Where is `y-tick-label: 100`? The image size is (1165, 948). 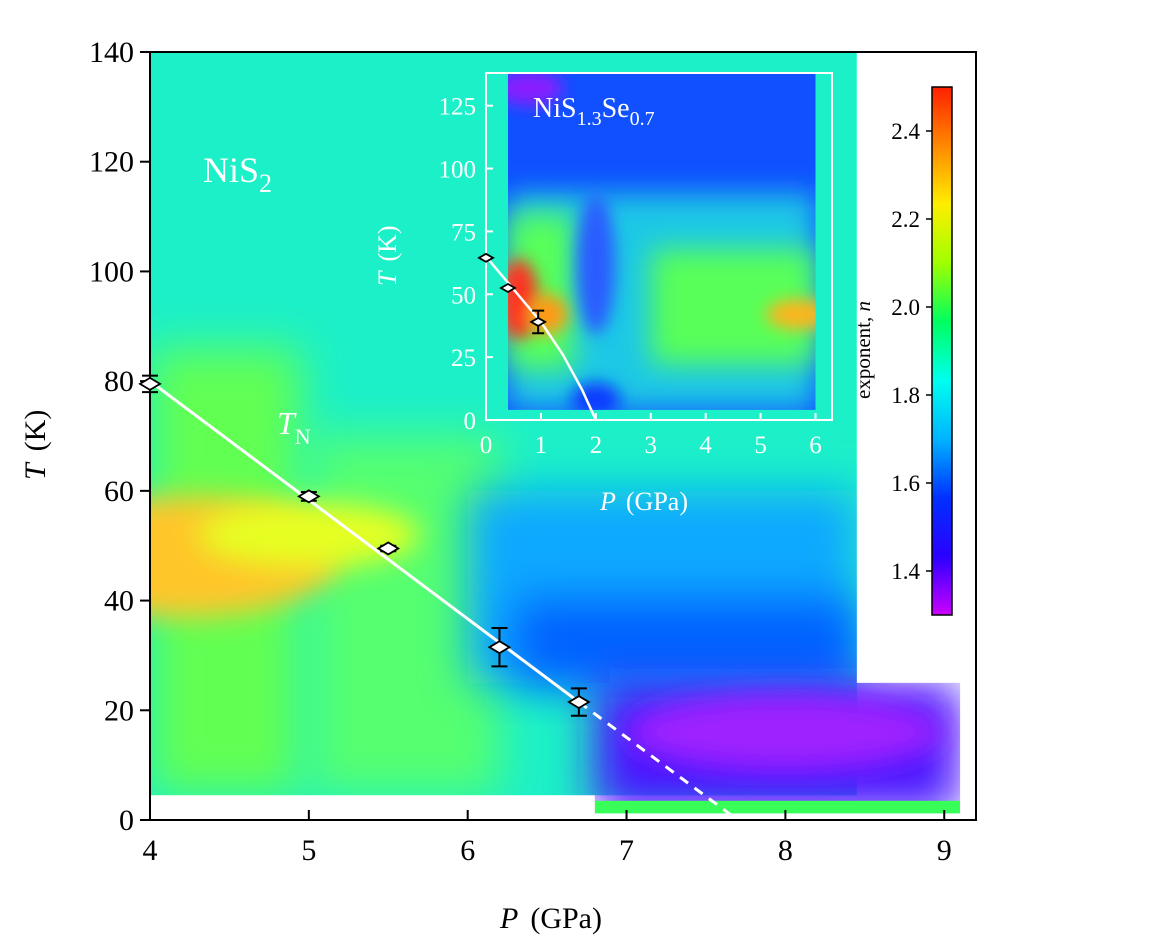
y-tick-label: 100 is located at coordinates (111, 271).